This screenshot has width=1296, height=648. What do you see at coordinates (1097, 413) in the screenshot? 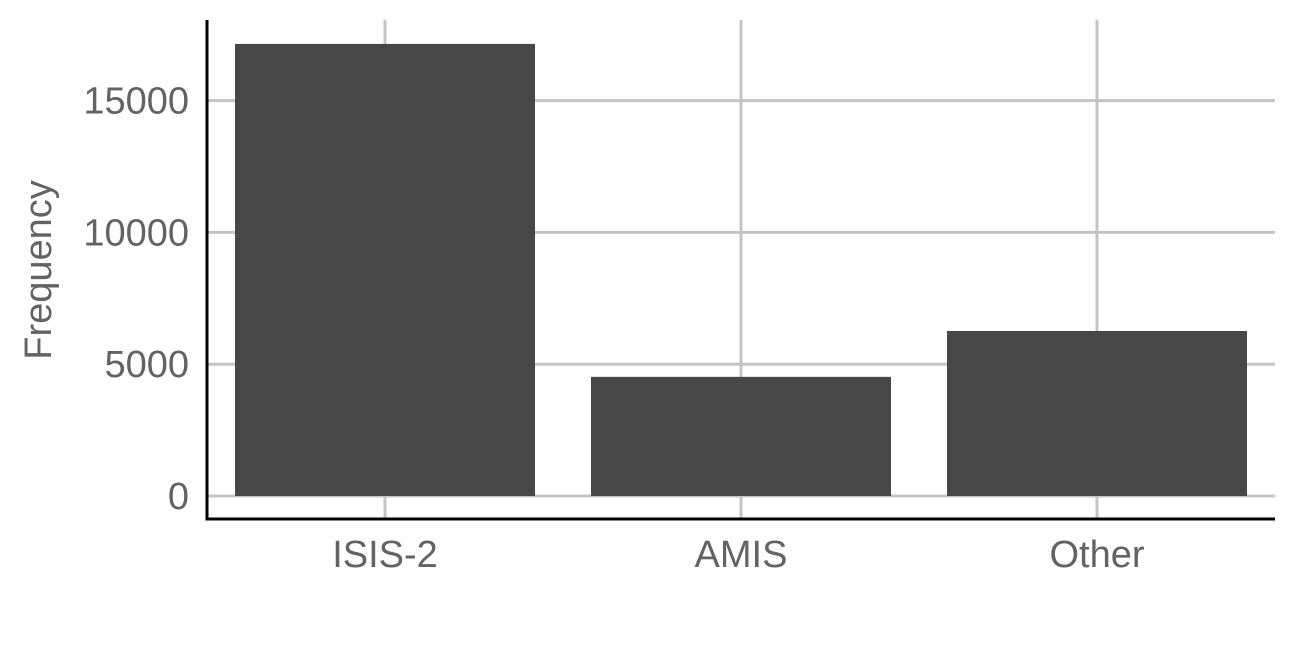
I see `bar-other` at bounding box center [1097, 413].